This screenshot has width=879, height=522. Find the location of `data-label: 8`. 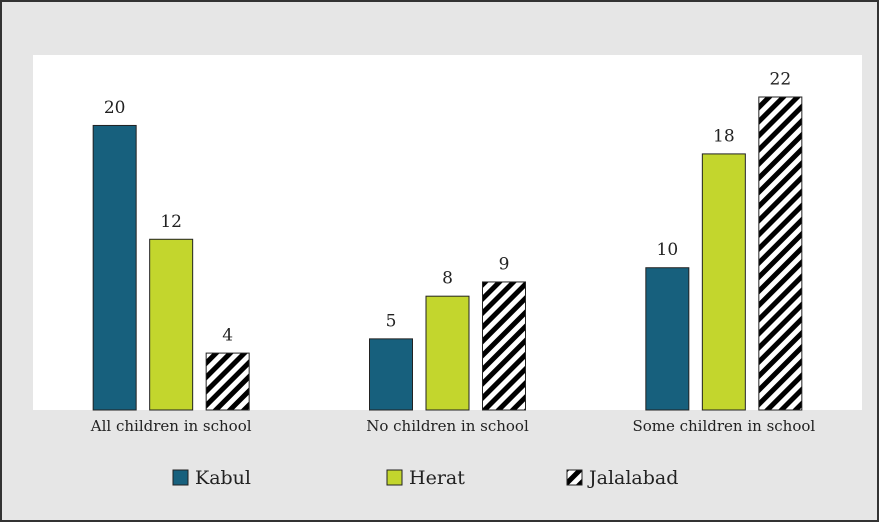

data-label: 8 is located at coordinates (447, 279).